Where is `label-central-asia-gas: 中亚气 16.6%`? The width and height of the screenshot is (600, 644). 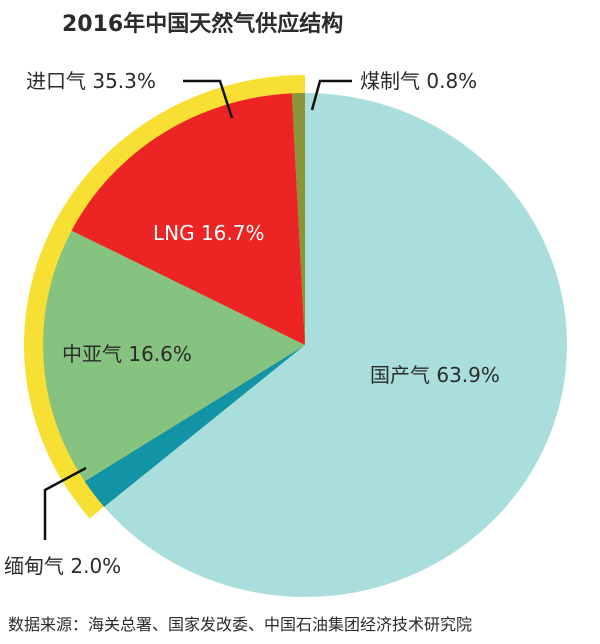 label-central-asia-gas: 中亚气 16.6% is located at coordinates (127, 354).